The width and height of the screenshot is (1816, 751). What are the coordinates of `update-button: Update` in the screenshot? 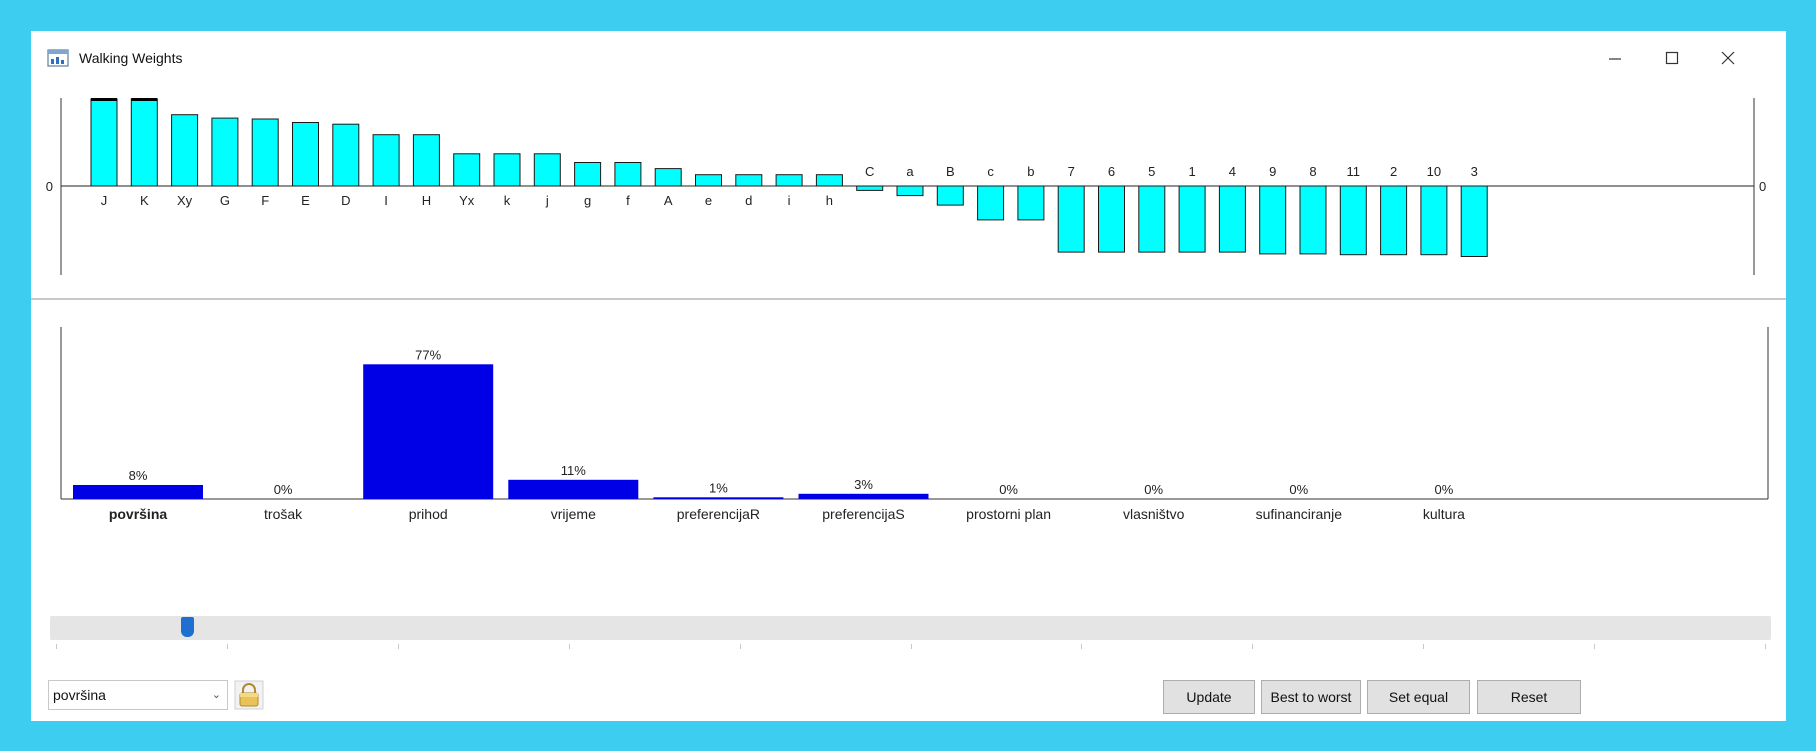 It's located at (1209, 697).